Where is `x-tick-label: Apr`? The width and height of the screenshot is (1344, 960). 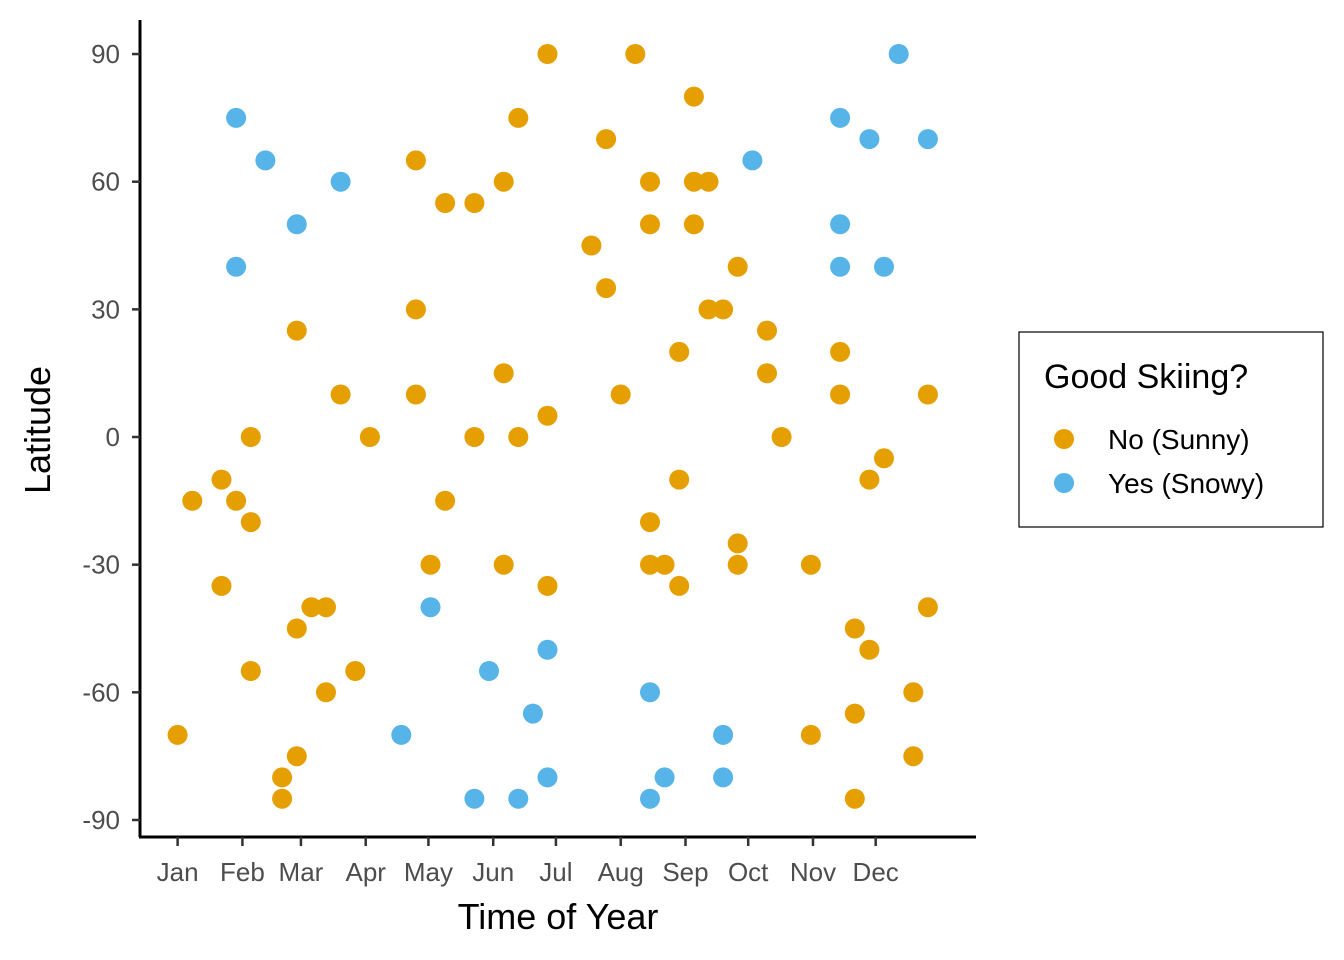 x-tick-label: Apr is located at coordinates (365, 872).